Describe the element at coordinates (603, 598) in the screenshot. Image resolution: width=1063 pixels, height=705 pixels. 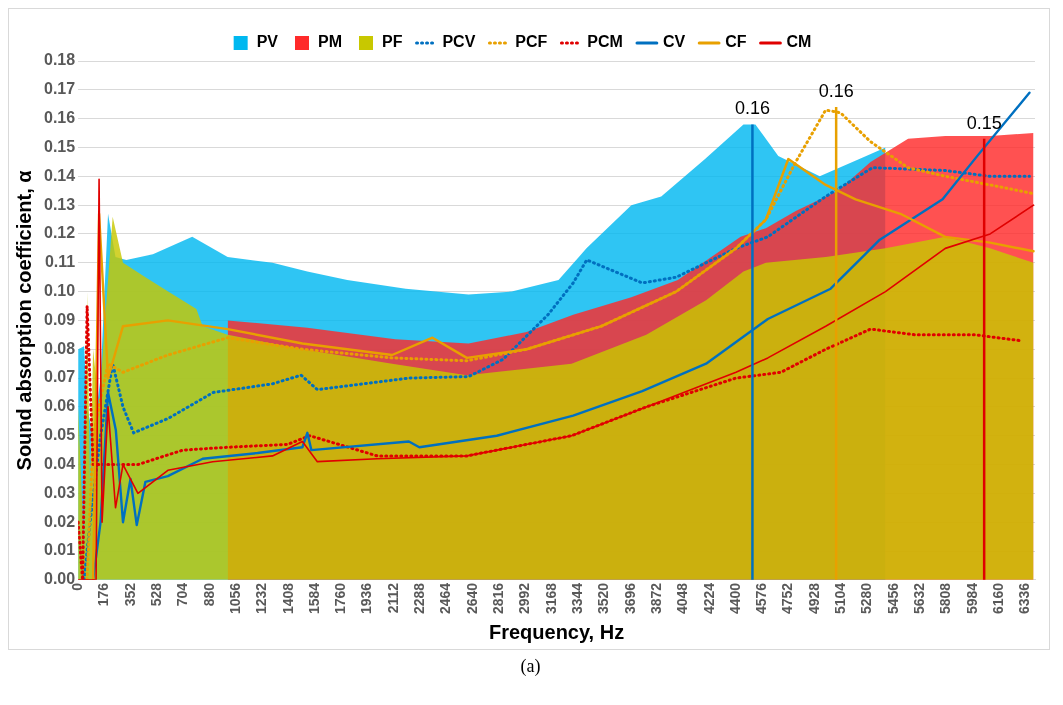
I see `x-tick-label: 3520` at that location.